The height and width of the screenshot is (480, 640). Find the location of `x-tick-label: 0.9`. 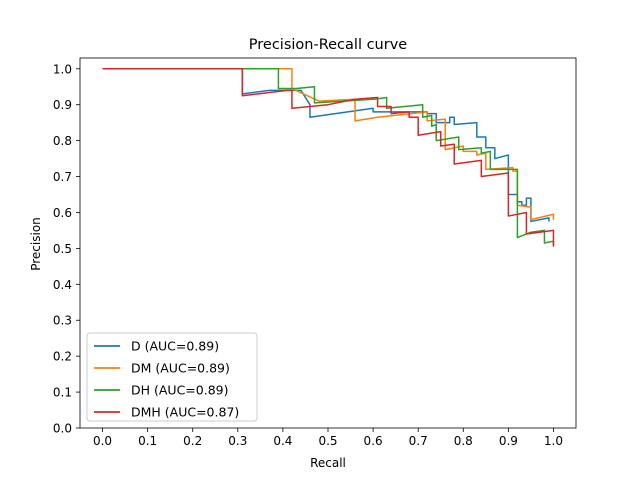

x-tick-label: 0.9 is located at coordinates (508, 441).